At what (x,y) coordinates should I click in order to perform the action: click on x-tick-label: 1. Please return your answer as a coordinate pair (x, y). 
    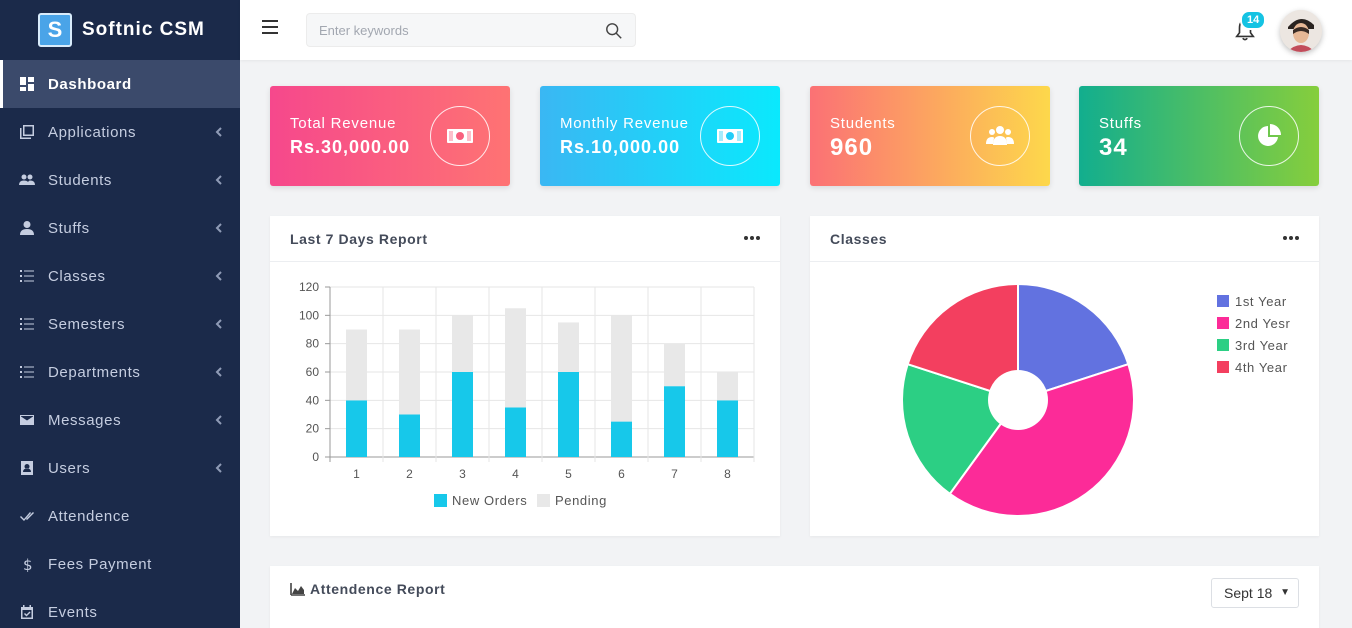
    Looking at the image, I should click on (356, 474).